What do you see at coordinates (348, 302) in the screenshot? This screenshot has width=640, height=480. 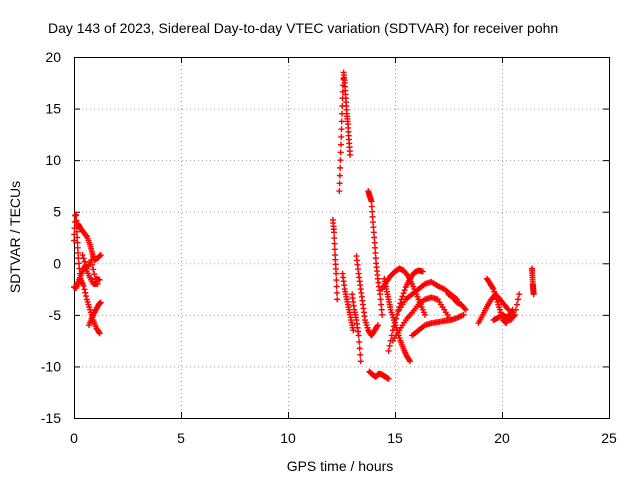 I see `series-arc-b3` at bounding box center [348, 302].